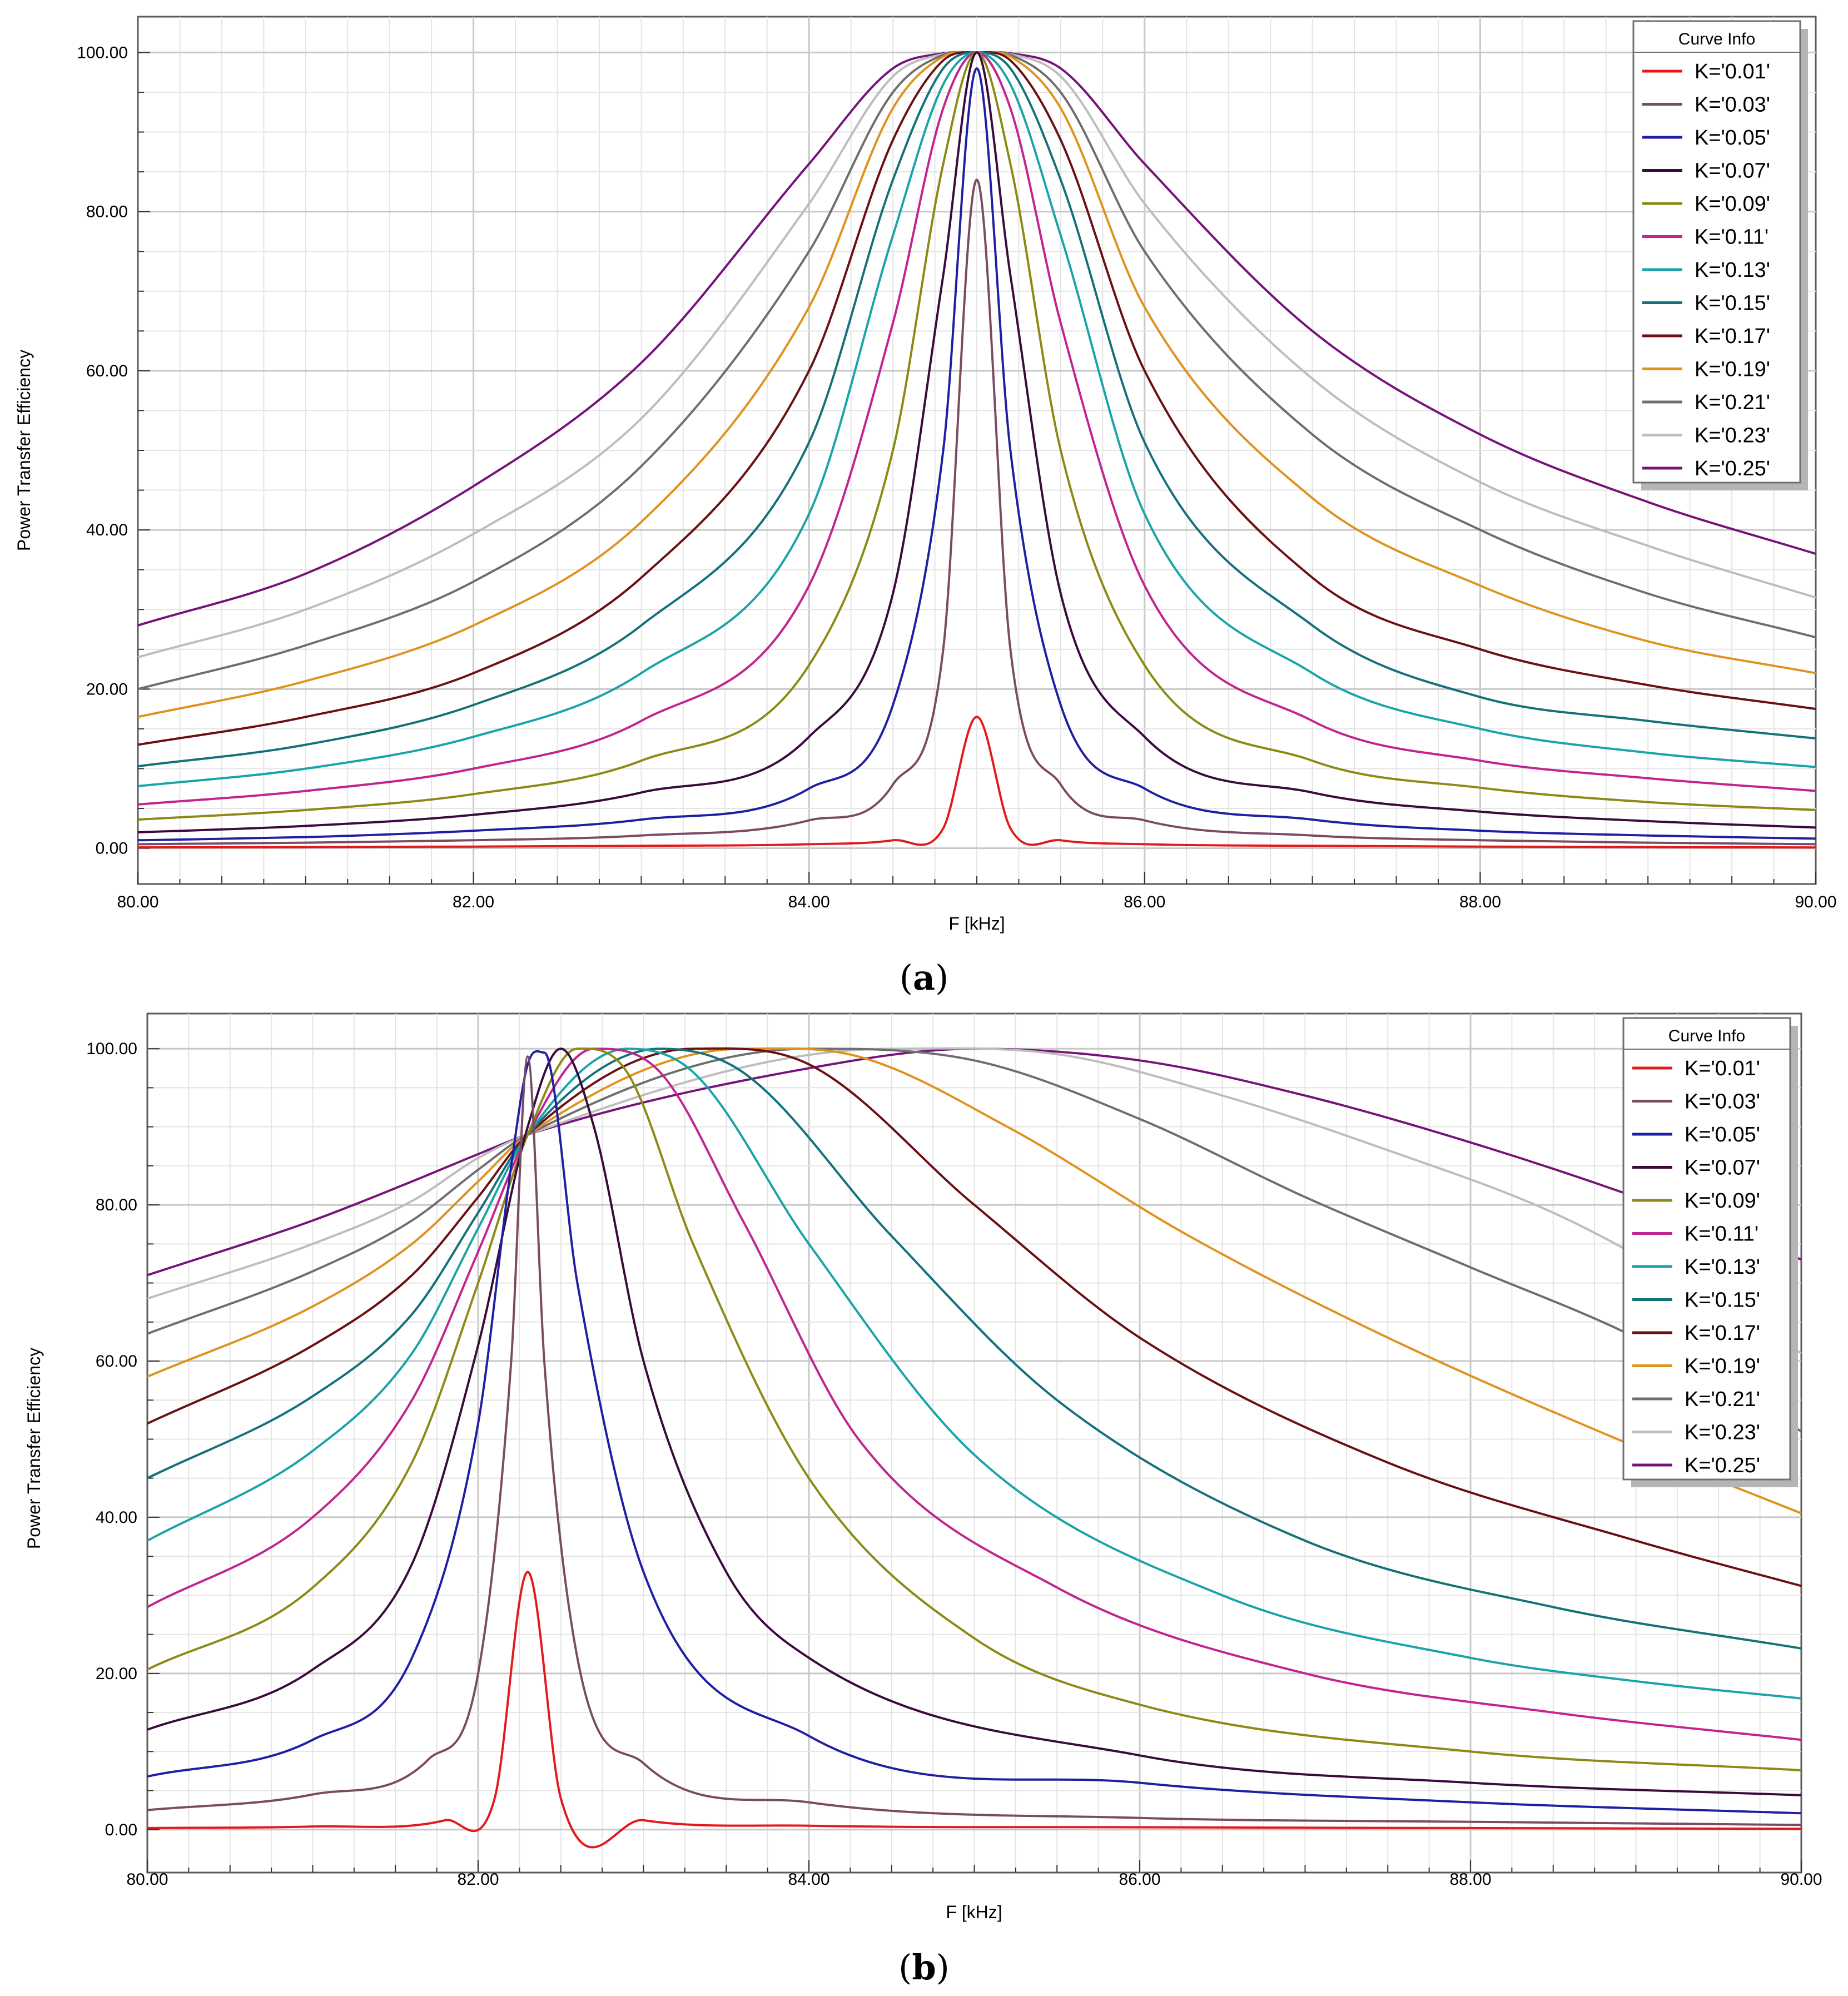 The height and width of the screenshot is (1996, 1848). Describe the element at coordinates (1732, 270) in the screenshot. I see `panel-a-legend-label-k013: K='0.13'` at that location.